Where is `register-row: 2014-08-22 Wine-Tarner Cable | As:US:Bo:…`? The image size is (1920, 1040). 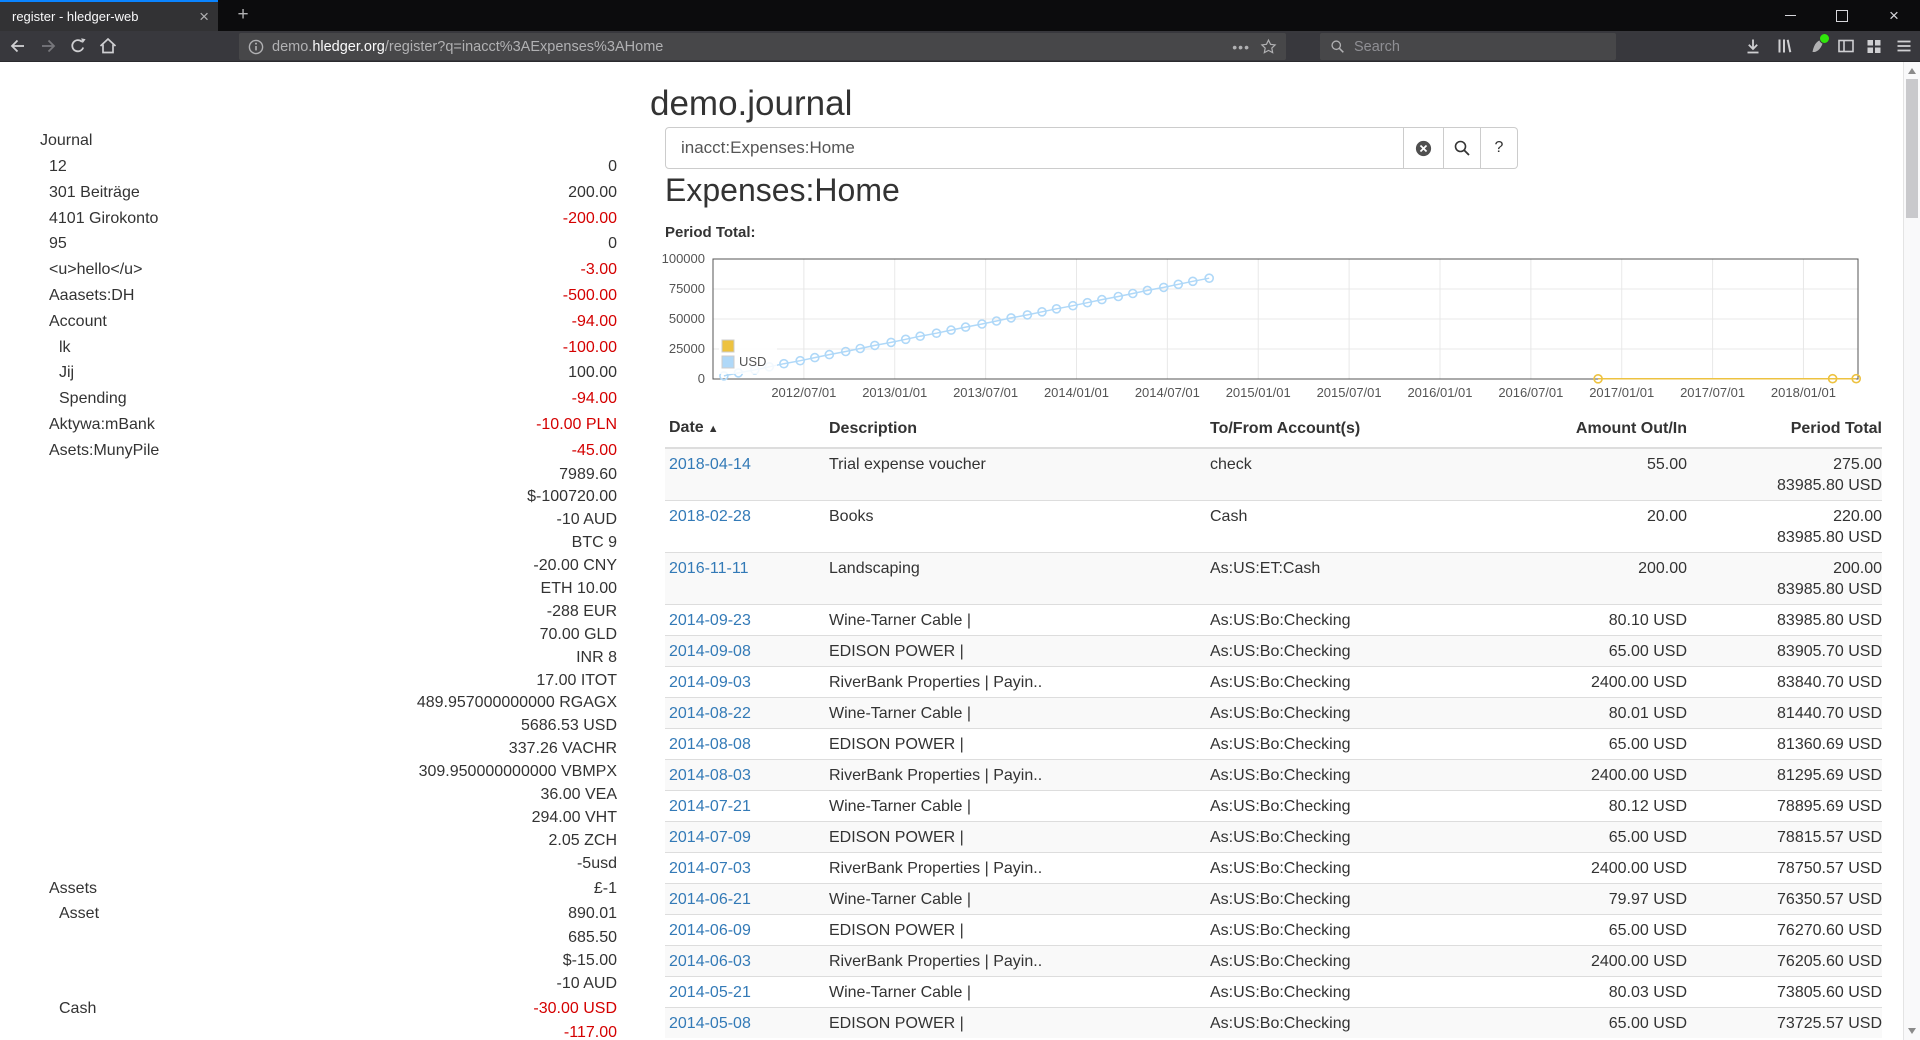
register-row: 2014-08-22 Wine-Tarner Cable | As:US:Bo:… is located at coordinates (1273, 713).